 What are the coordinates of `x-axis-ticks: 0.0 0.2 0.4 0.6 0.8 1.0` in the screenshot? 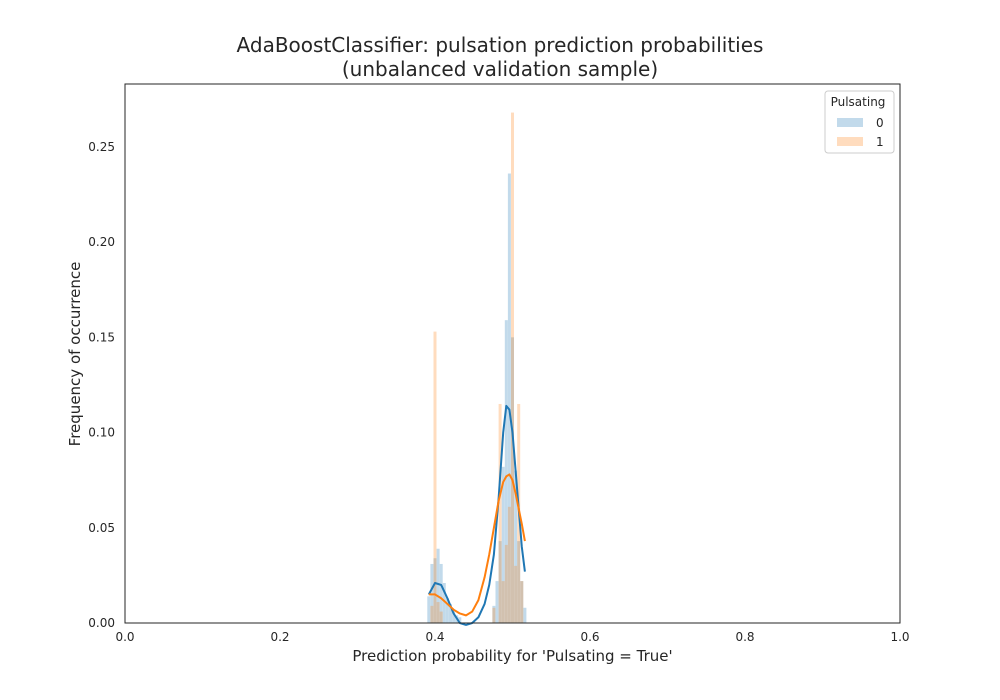 It's located at (512, 637).